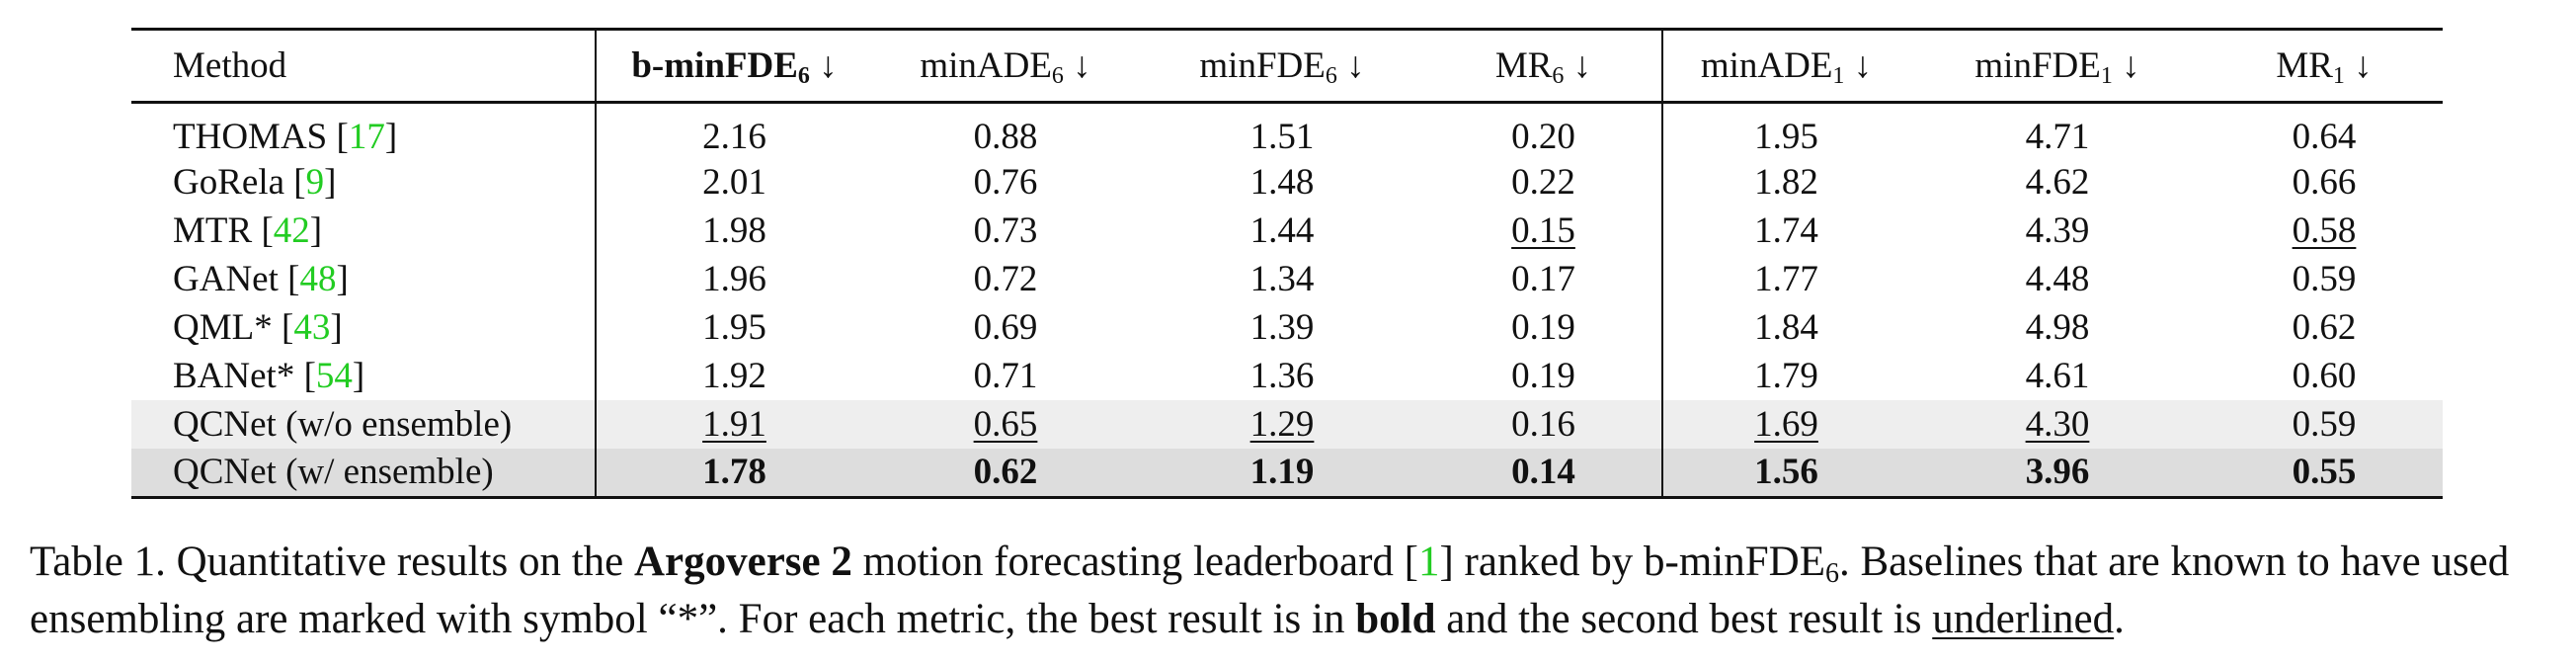 Image resolution: width=2576 pixels, height=664 pixels. Describe the element at coordinates (733, 231) in the screenshot. I see `value-cell: 1.98` at that location.